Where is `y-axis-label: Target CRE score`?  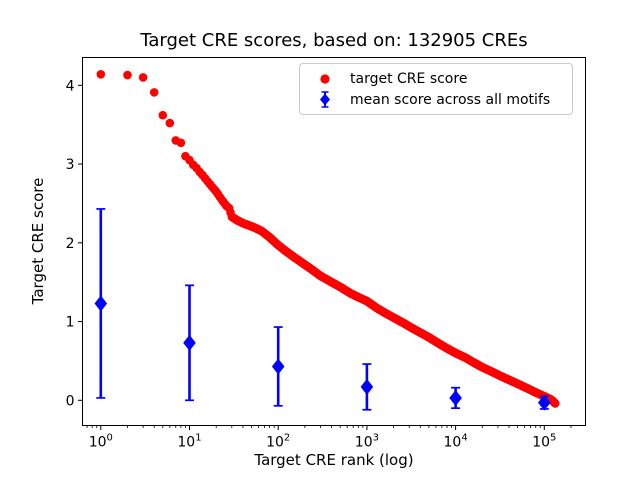
y-axis-label: Target CRE score is located at coordinates (38, 241).